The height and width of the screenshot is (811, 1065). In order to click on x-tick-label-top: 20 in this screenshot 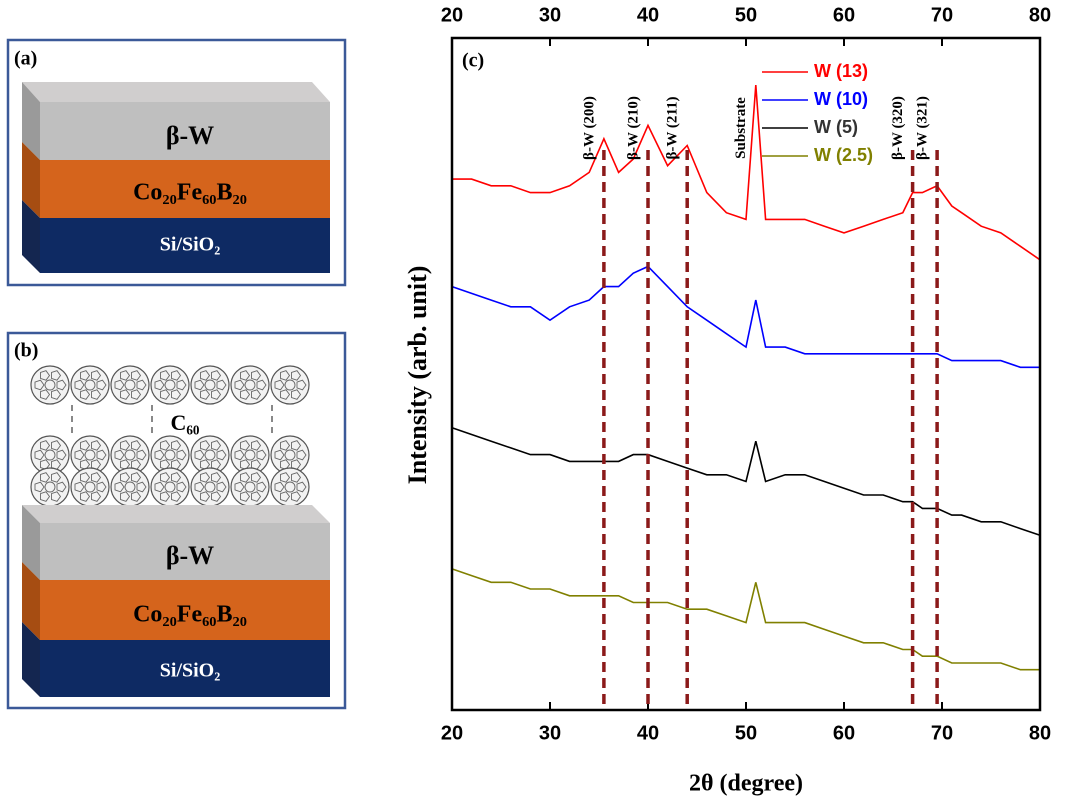, I will do `click(452, 15)`.